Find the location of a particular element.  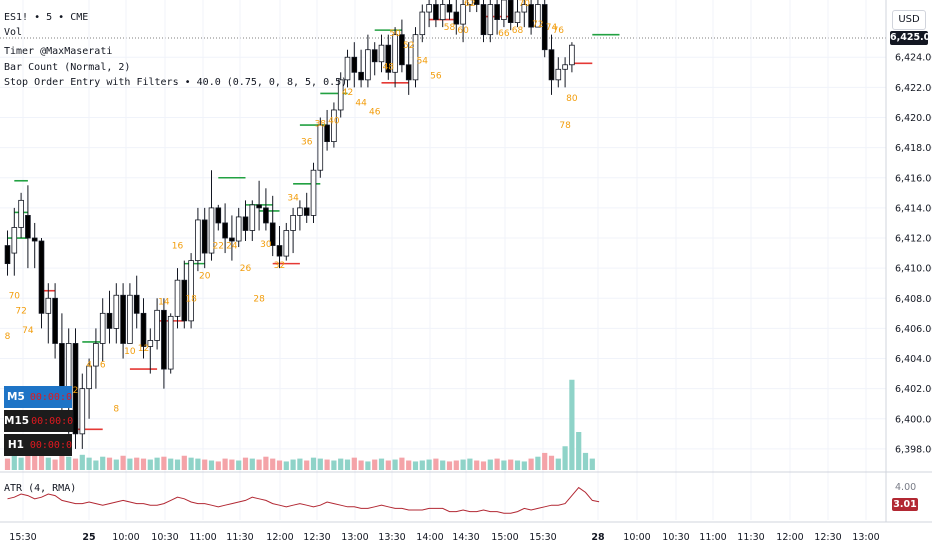

bar-count-label: 26 is located at coordinates (246, 269).